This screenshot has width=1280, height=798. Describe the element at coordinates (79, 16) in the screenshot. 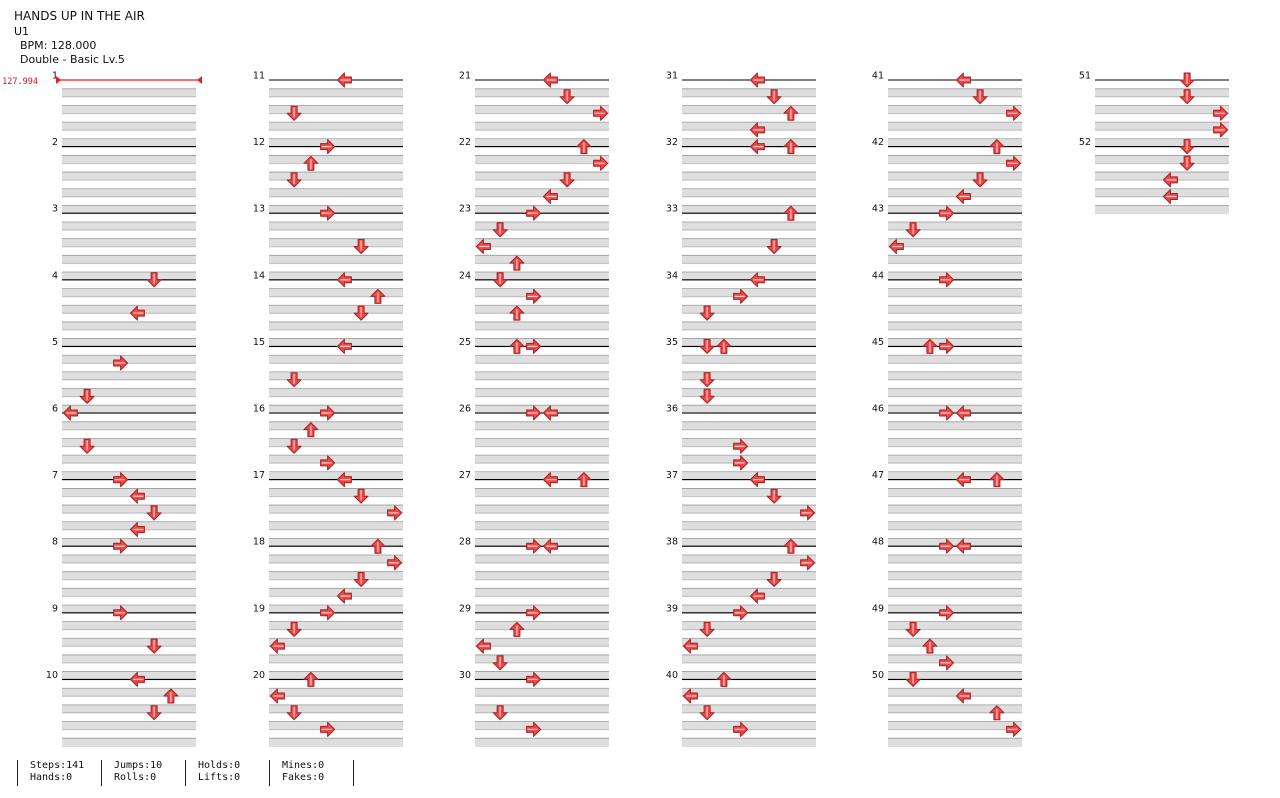

I see `song-title: HANDS UP IN THE AIR` at that location.